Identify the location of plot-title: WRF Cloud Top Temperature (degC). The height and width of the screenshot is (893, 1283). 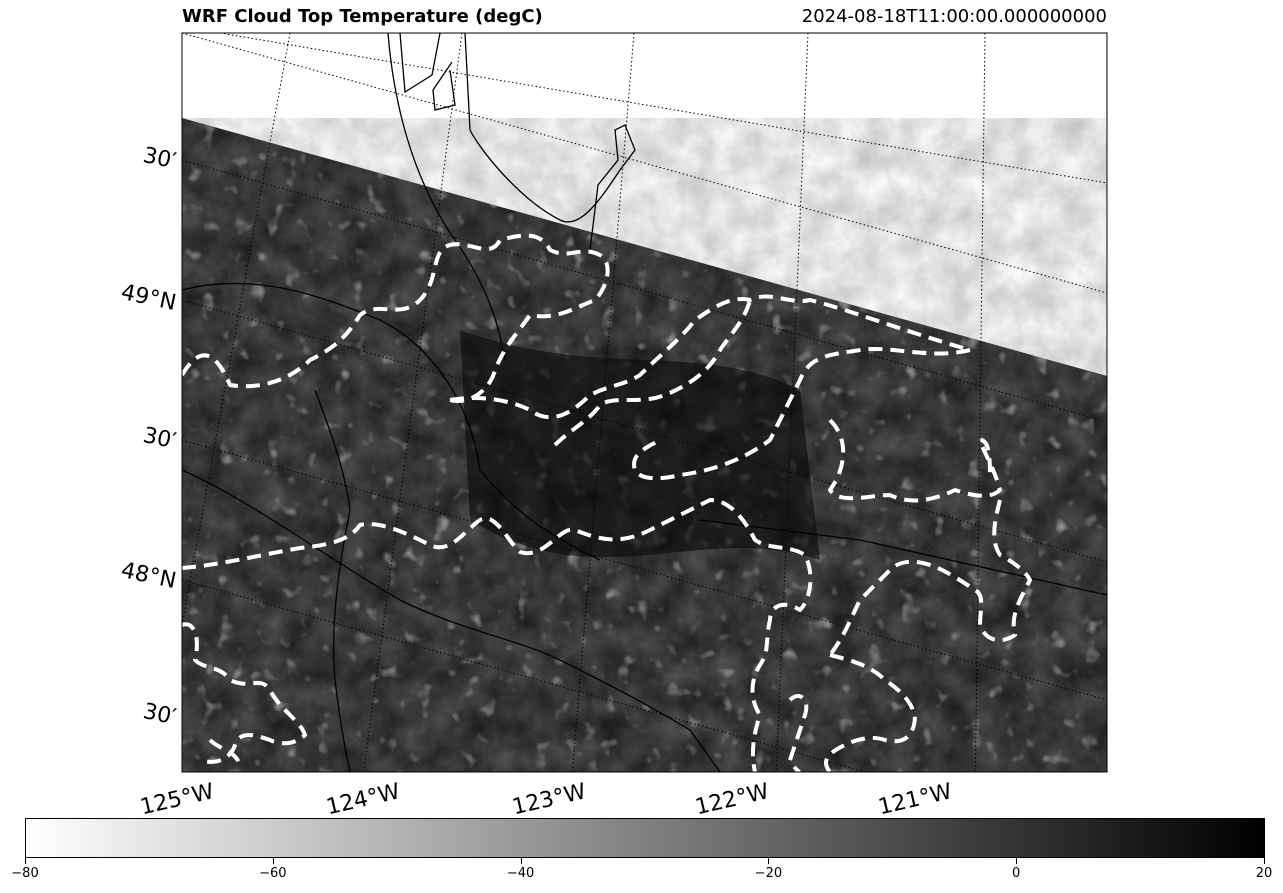
(362, 16).